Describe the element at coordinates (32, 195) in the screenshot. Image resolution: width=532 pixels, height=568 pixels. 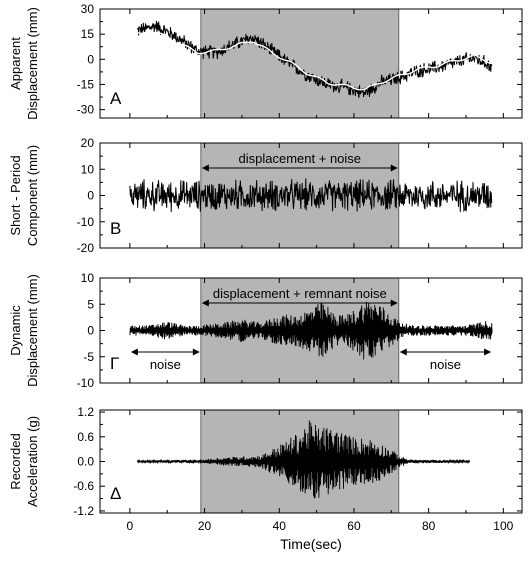
I see `y-axis-label: Component (mm)` at that location.